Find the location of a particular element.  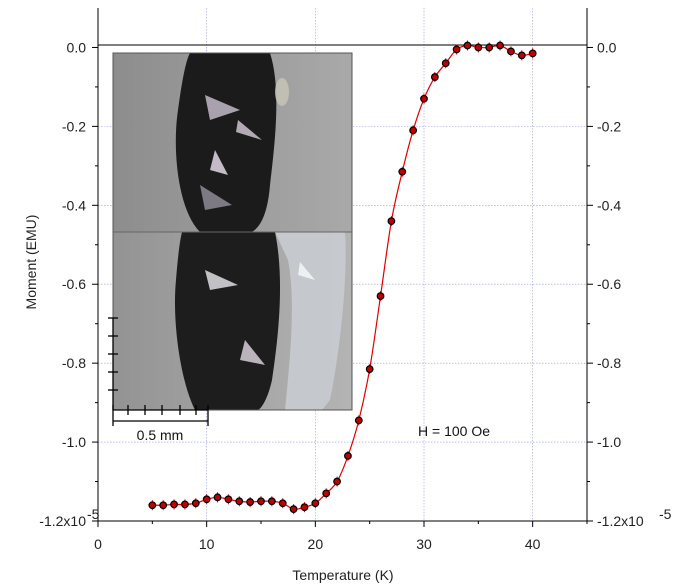

x-tick-label: 10 is located at coordinates (207, 544).